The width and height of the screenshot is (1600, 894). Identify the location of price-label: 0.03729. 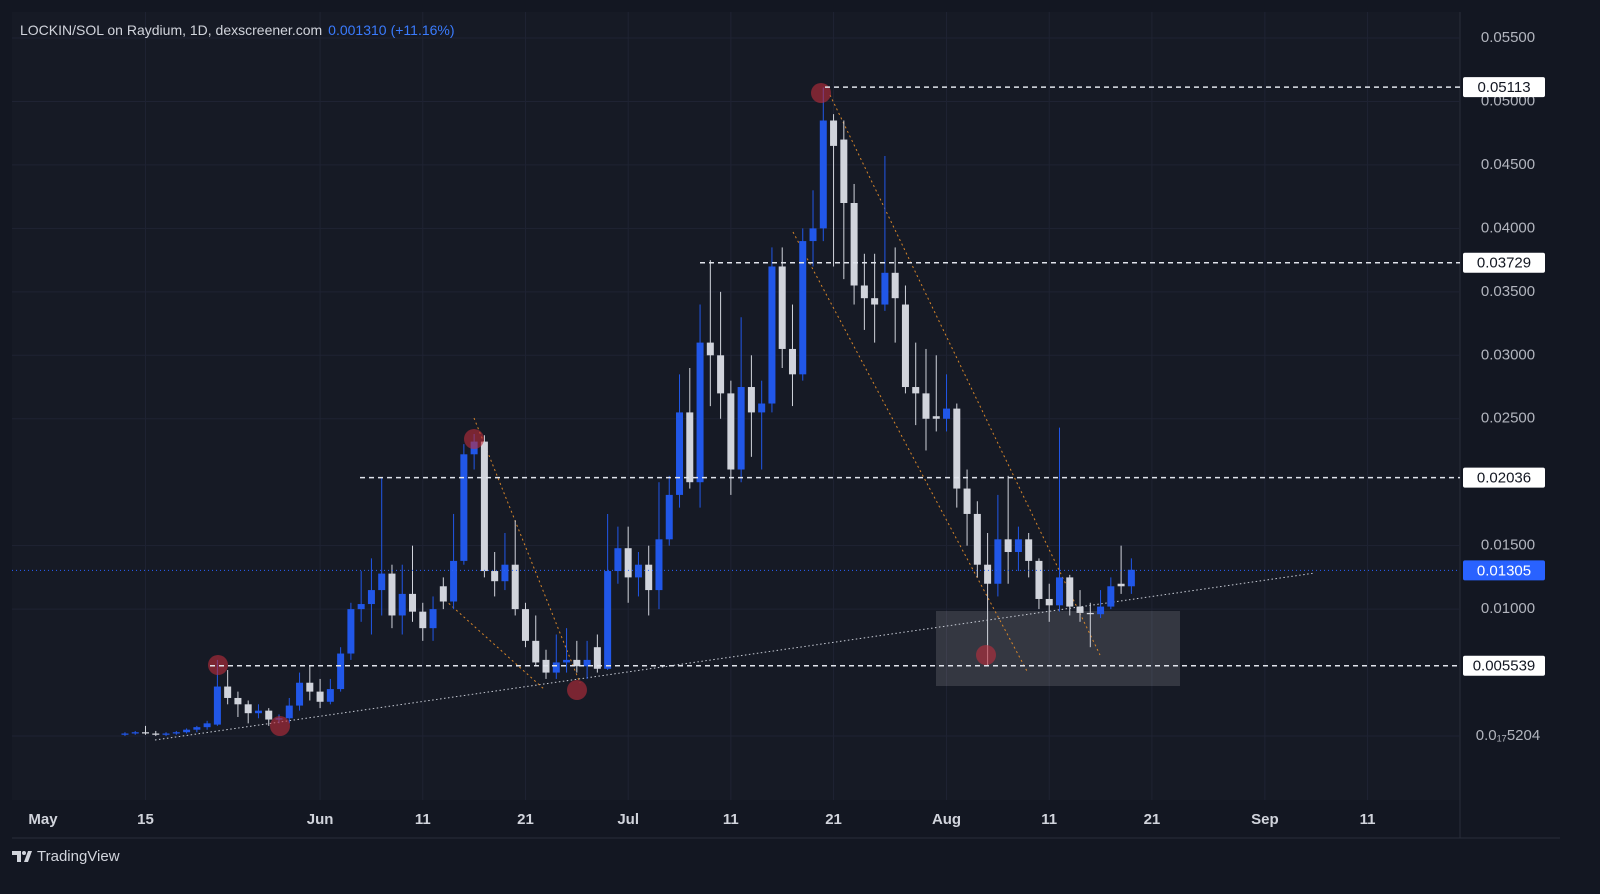
(1504, 263).